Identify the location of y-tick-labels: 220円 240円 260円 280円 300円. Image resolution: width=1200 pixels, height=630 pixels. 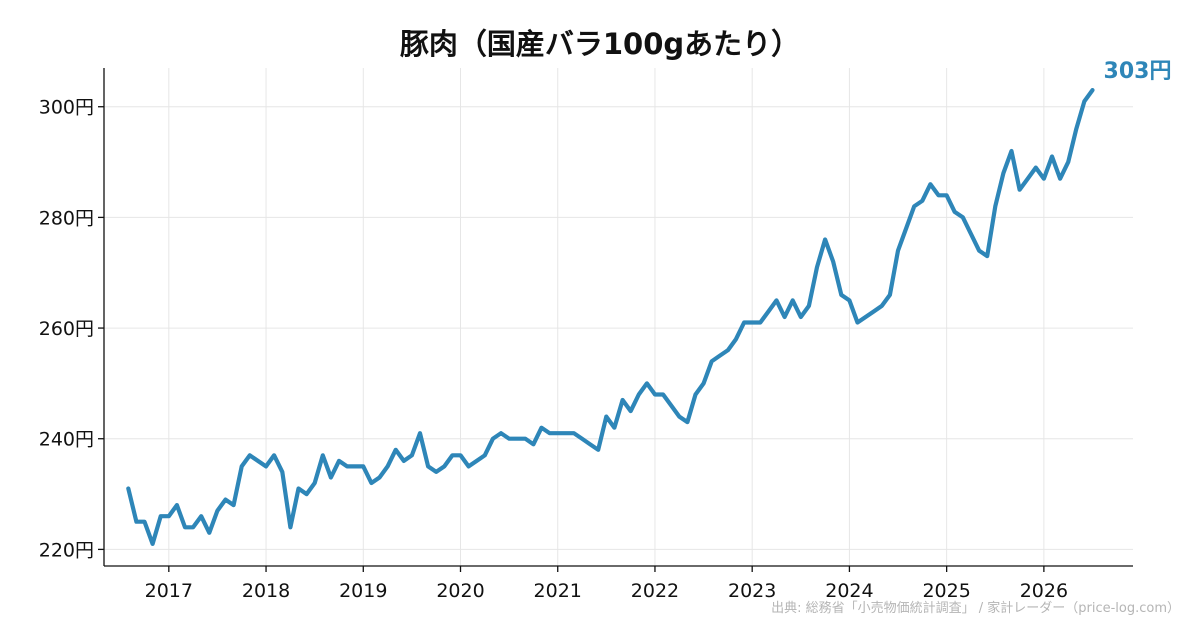
(66, 329).